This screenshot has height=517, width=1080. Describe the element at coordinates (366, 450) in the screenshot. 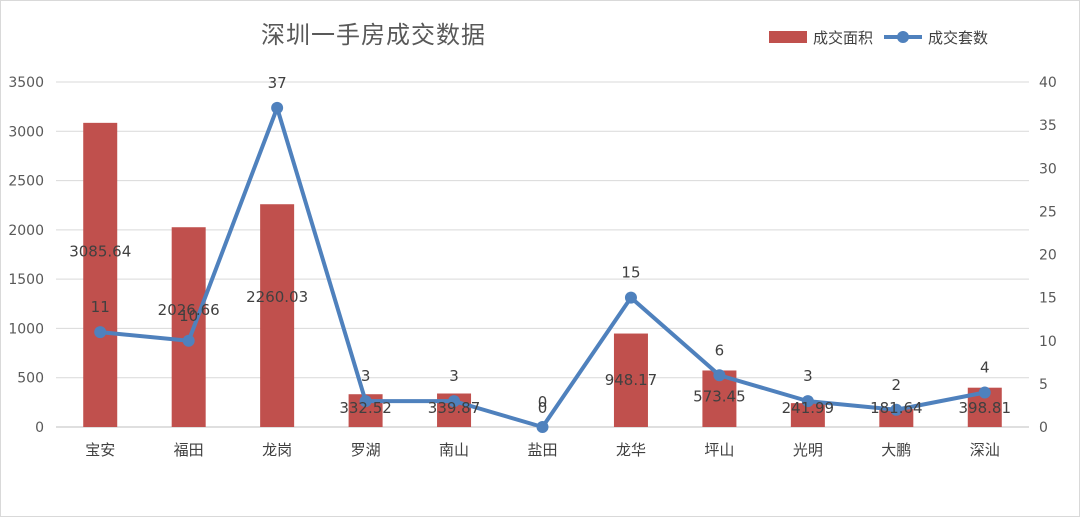

I see `x-tick-label: 罗湖` at that location.